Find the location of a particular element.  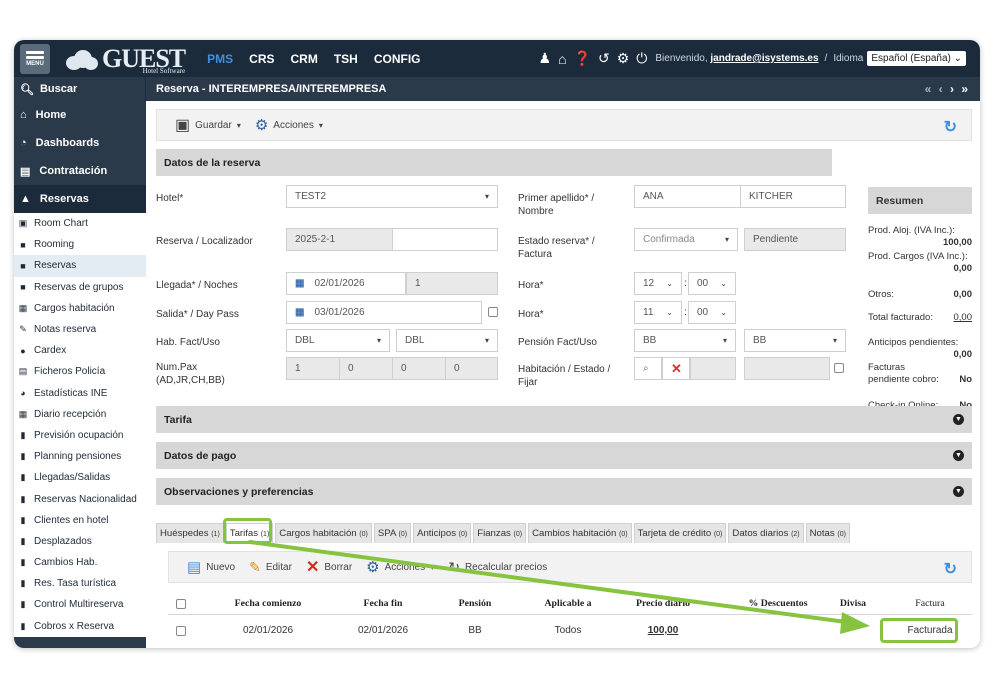

pax-bb-field: 0 is located at coordinates (471, 368).